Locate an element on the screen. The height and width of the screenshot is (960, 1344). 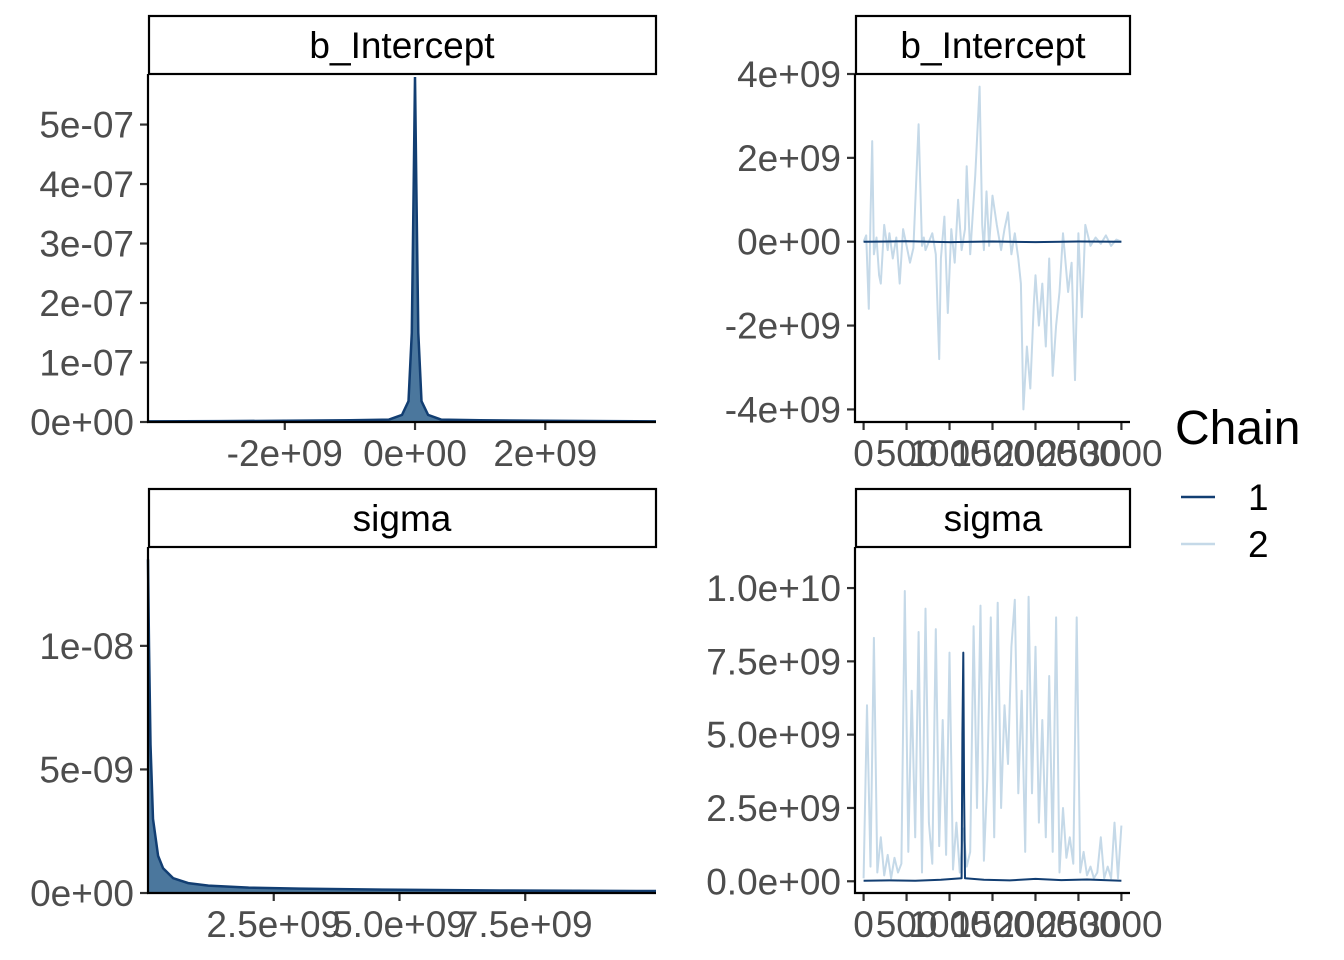
x-axis-ticks: 2.5e+095.0e+097.5e+09 is located at coordinates (399, 919).